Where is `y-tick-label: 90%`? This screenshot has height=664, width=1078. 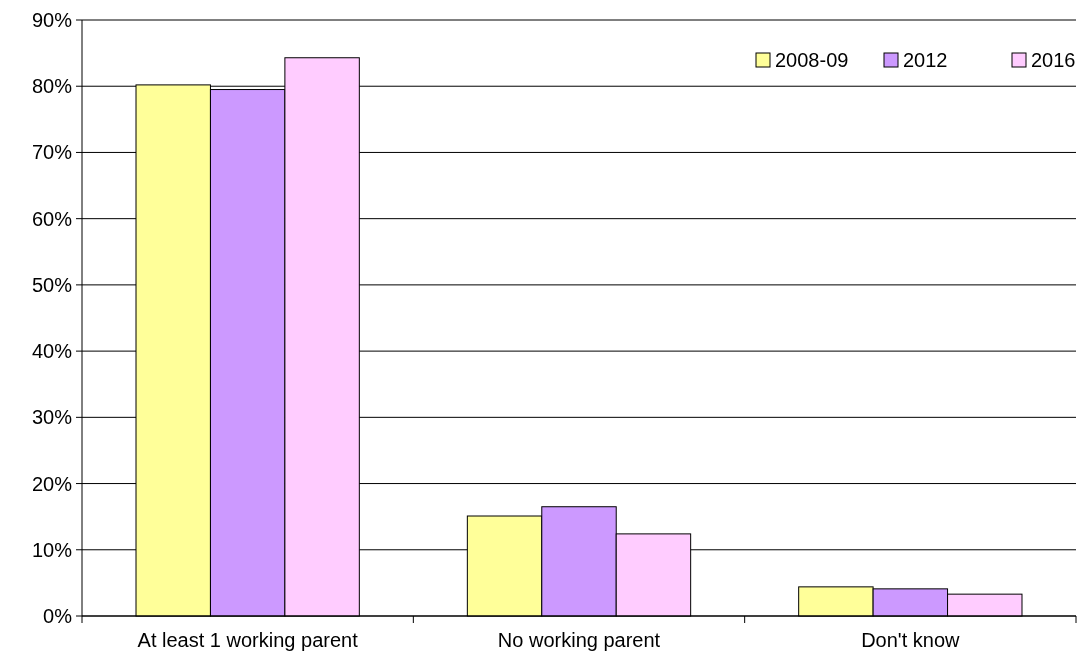 y-tick-label: 90% is located at coordinates (52, 20).